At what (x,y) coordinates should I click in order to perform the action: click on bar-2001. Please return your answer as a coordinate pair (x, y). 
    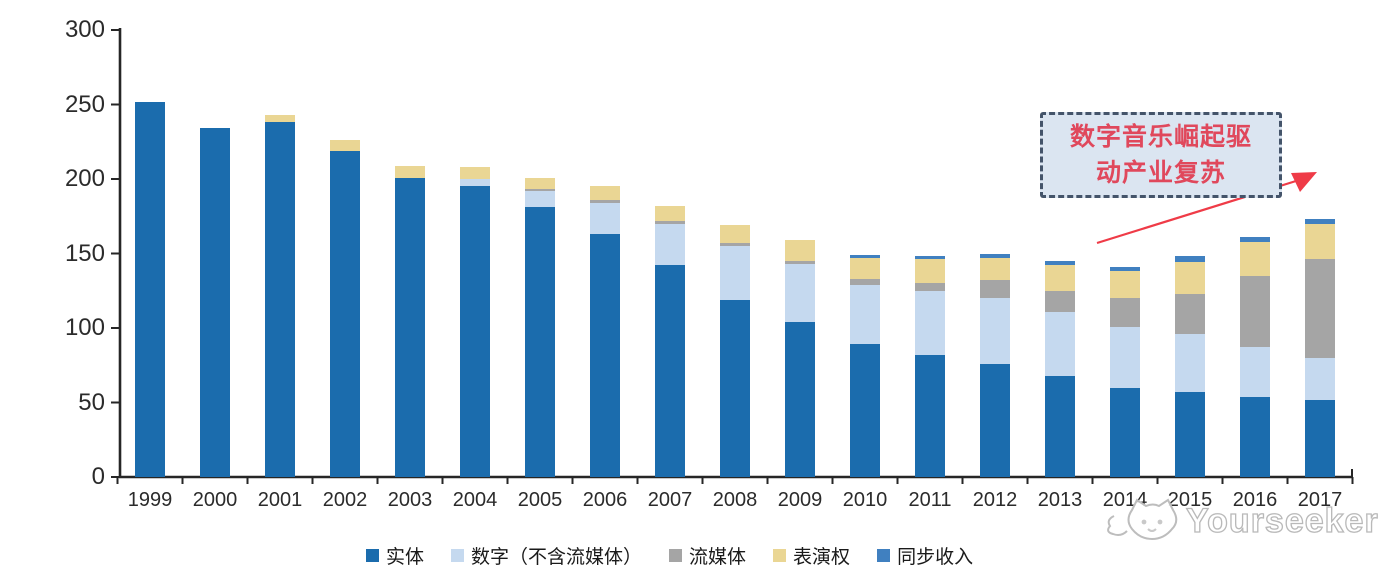
    Looking at the image, I should click on (280, 295).